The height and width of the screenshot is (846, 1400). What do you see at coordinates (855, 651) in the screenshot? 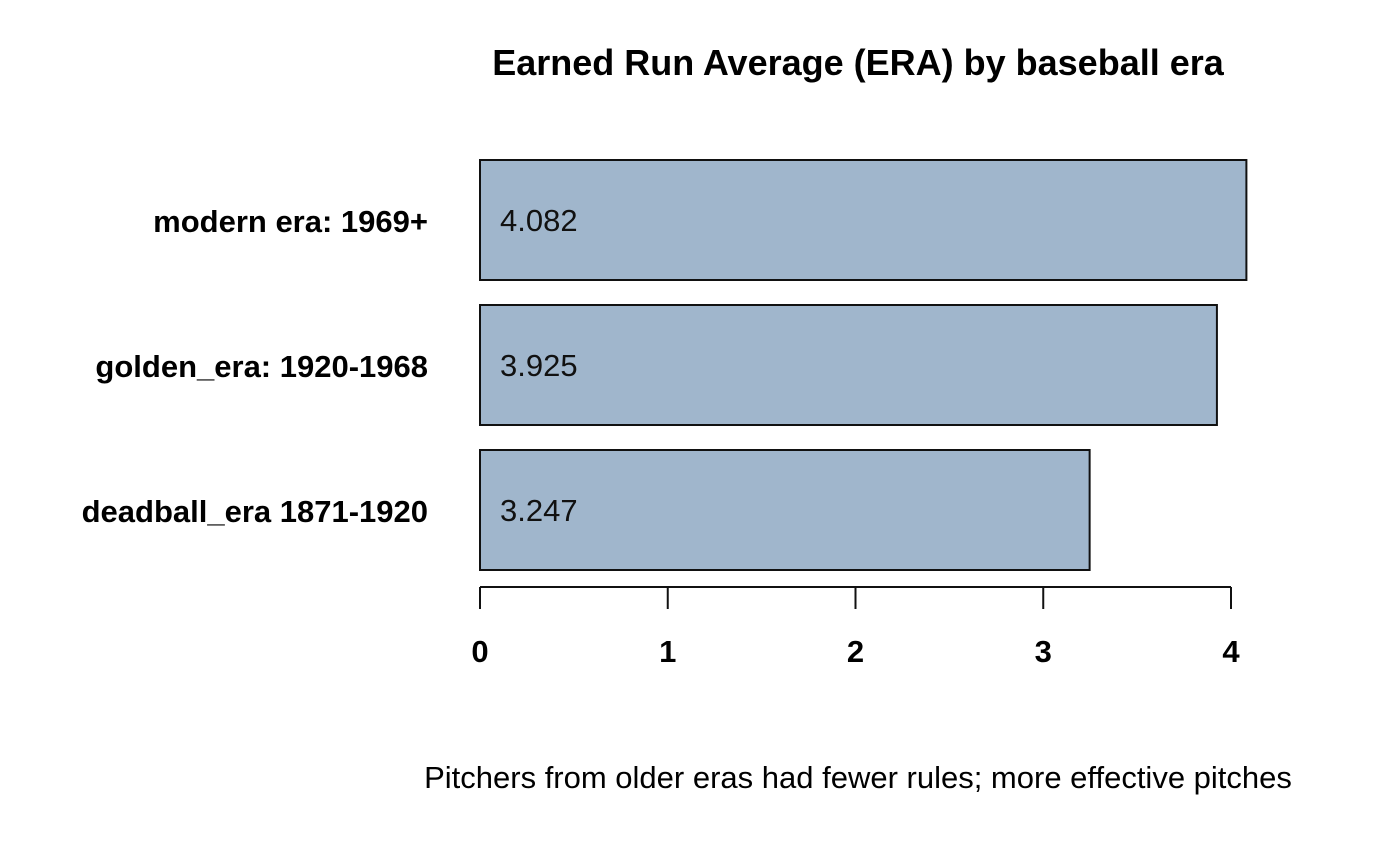
I see `x-tick-label-2: 2` at bounding box center [855, 651].